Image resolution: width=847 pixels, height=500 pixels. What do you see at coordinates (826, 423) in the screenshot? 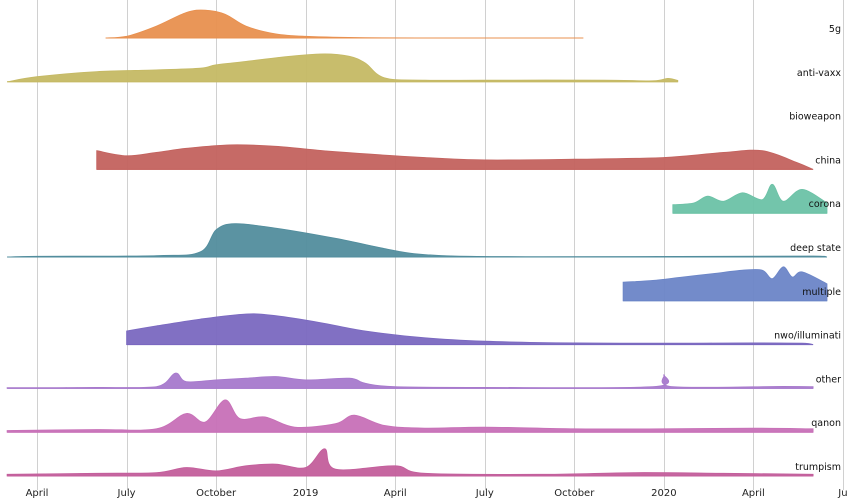
I see `ridge-label-qanon: qanon` at bounding box center [826, 423].